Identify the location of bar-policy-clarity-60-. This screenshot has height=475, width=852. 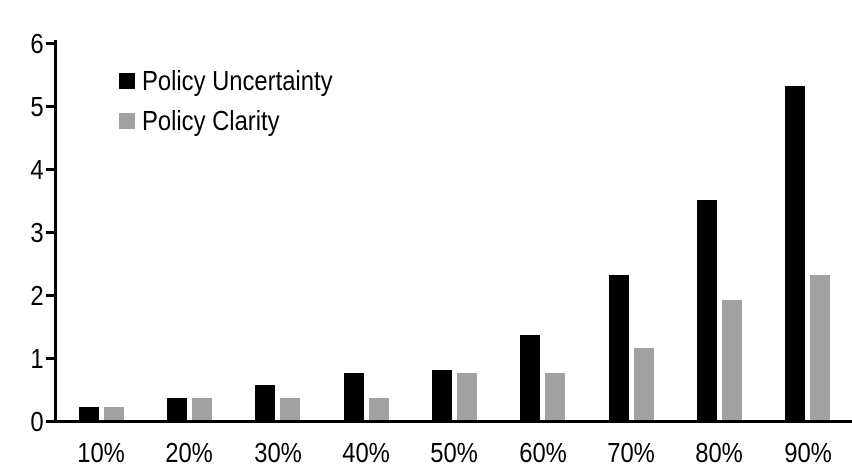
(555, 396).